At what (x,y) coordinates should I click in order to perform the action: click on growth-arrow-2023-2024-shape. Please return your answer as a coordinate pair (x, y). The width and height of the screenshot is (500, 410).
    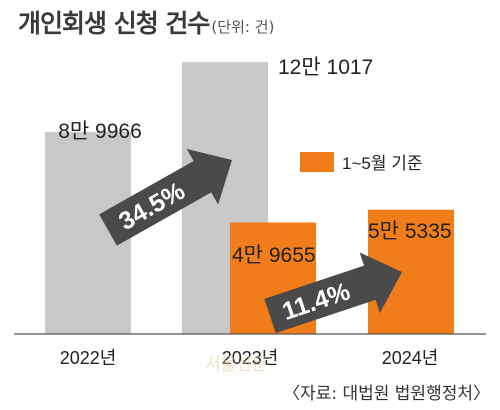
    Looking at the image, I should click on (333, 293).